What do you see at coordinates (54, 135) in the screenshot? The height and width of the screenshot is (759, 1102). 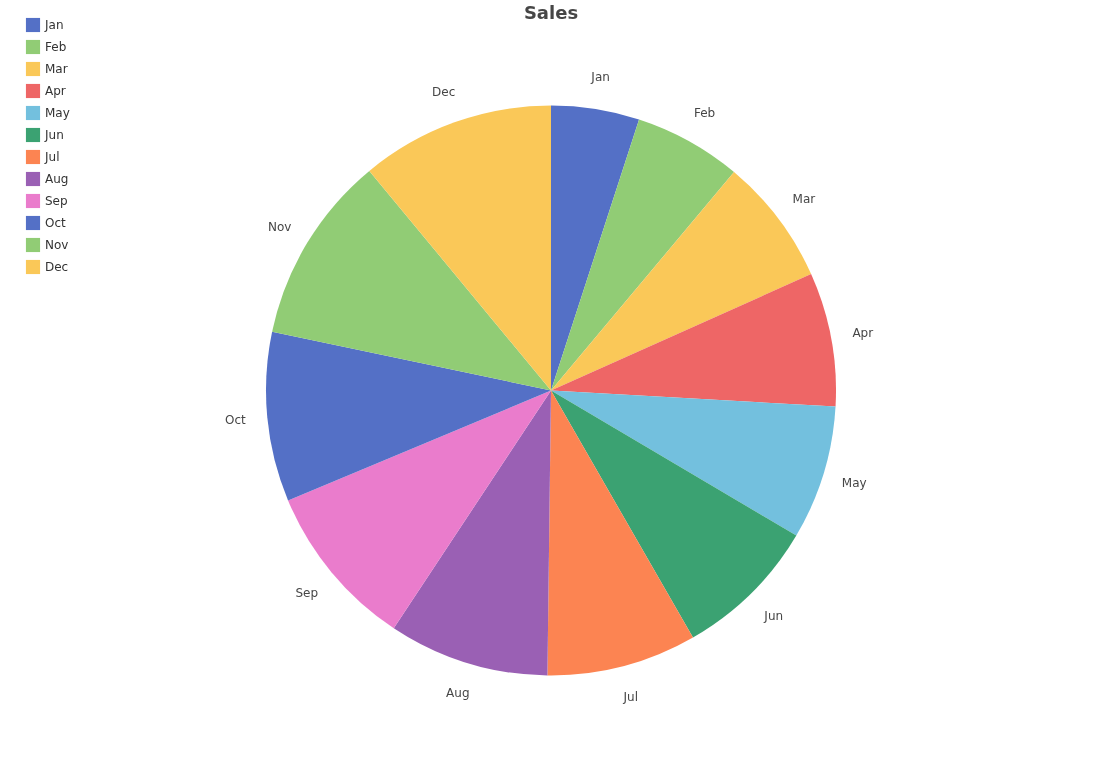 I see `legend-label: Jun` at bounding box center [54, 135].